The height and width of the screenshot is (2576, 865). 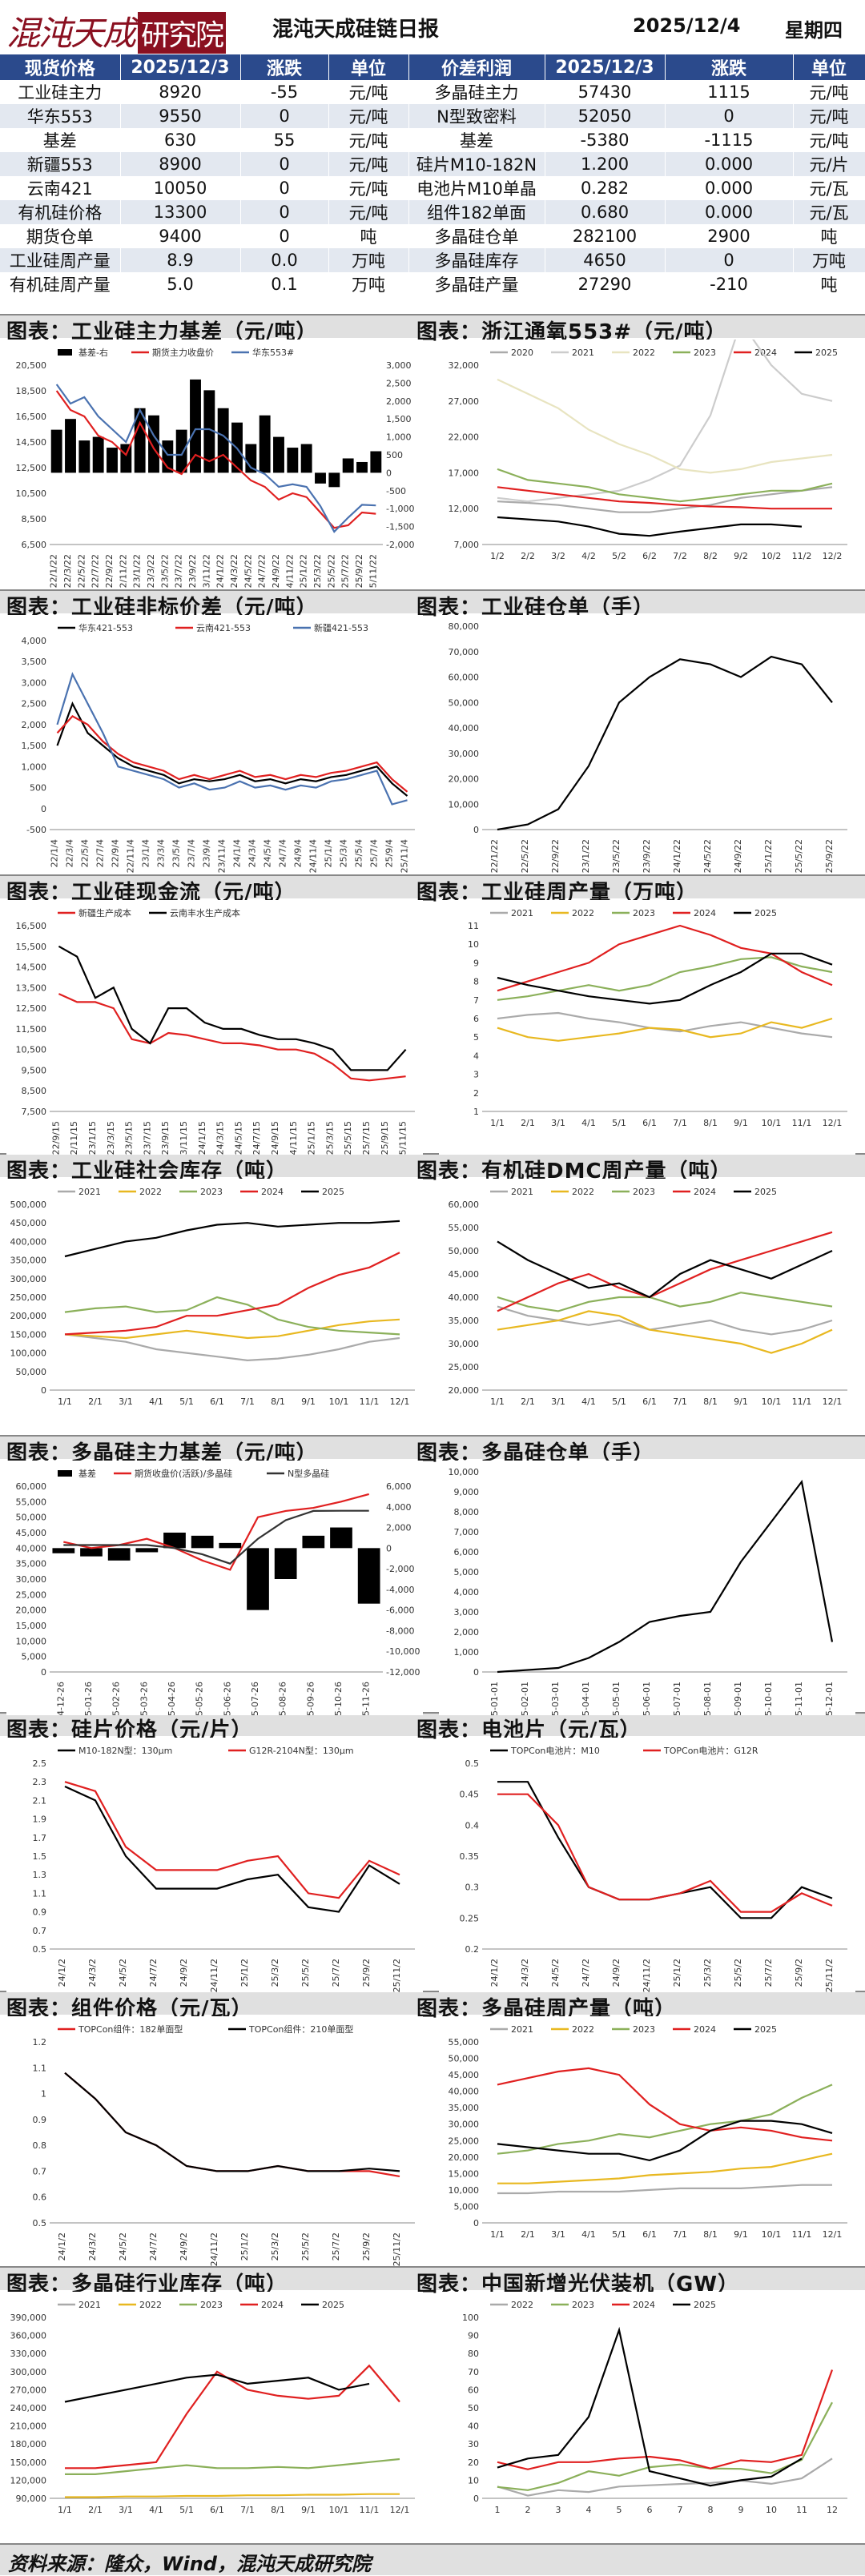 I want to click on section-header: 图表：工业硅主力基差（元/吨） 图表：浙江通氧553#（元/吨）, so click(x=432, y=329).